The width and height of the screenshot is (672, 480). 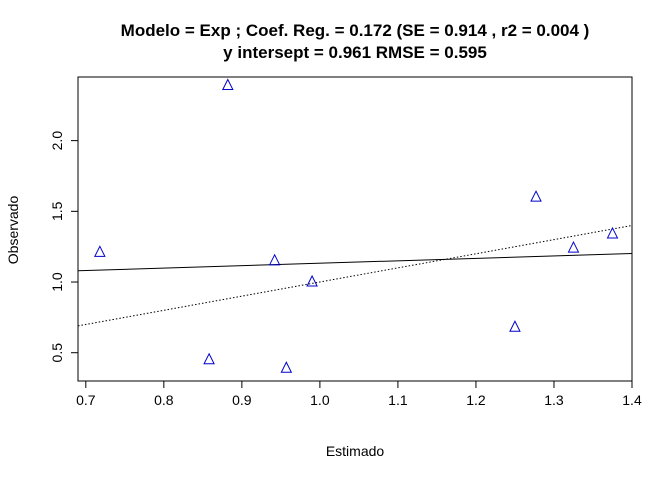 I want to click on x-tick-label-0: 0.7, so click(x=86, y=400).